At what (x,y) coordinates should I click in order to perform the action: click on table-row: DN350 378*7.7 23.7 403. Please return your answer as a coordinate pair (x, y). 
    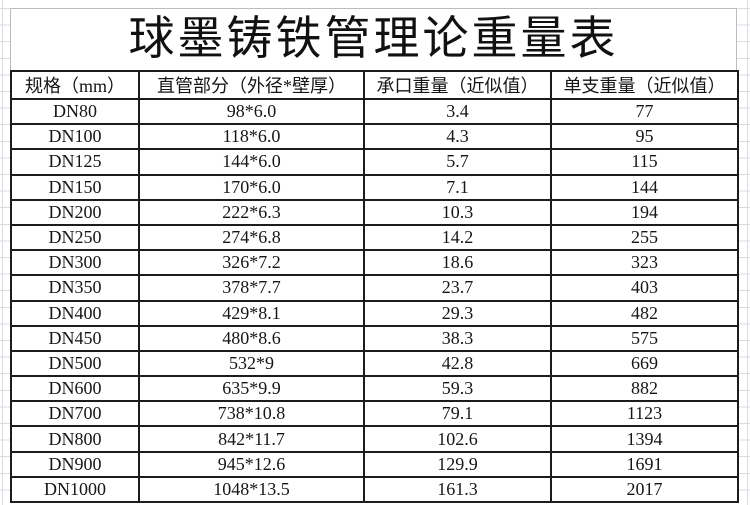
    Looking at the image, I should click on (374, 288).